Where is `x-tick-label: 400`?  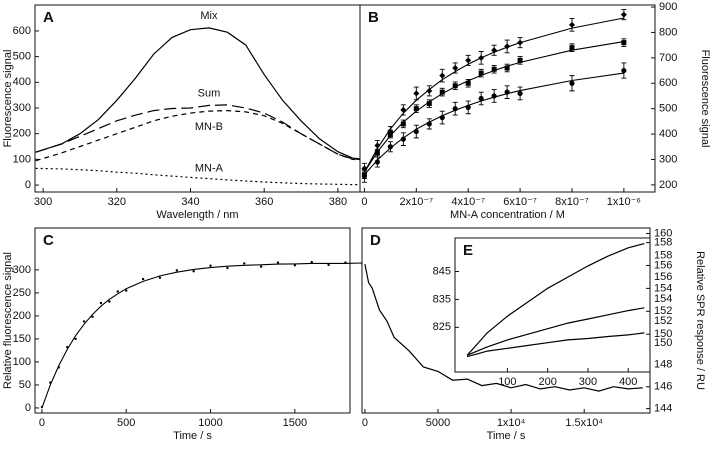
x-tick-label: 400 is located at coordinates (628, 382).